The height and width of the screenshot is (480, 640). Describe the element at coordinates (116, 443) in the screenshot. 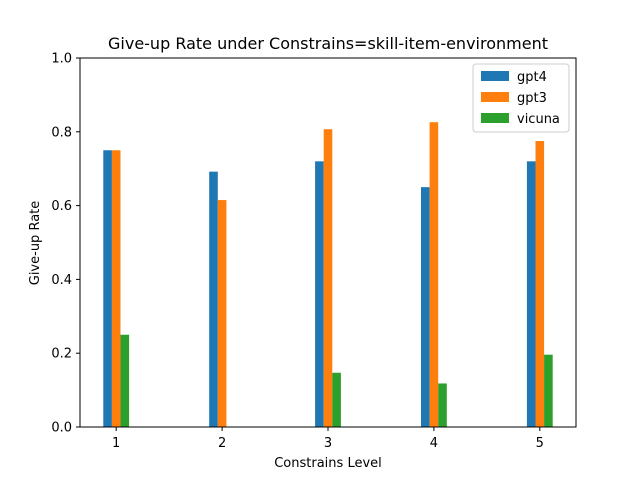

I see `x-tick-label: 1` at that location.